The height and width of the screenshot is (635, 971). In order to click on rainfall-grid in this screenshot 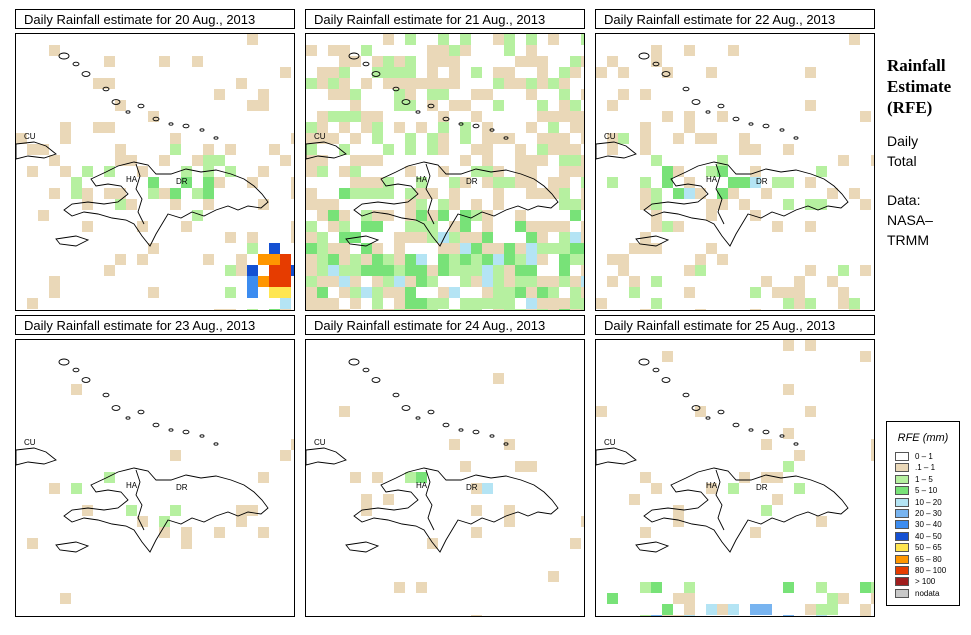, I will do `click(735, 172)`.